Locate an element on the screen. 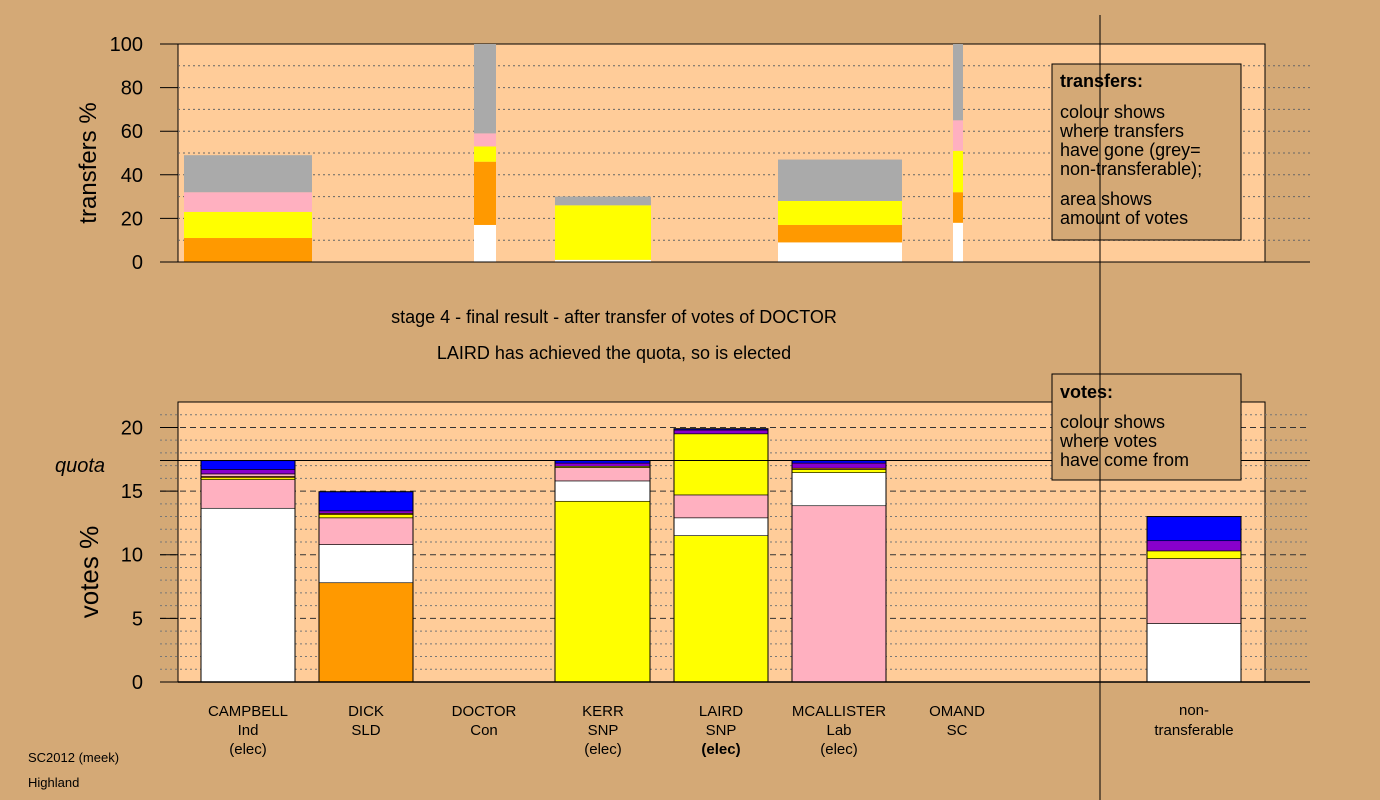 Image resolution: width=1380 pixels, height=800 pixels. transfers-legend-line: where transfers is located at coordinates (1121, 131).